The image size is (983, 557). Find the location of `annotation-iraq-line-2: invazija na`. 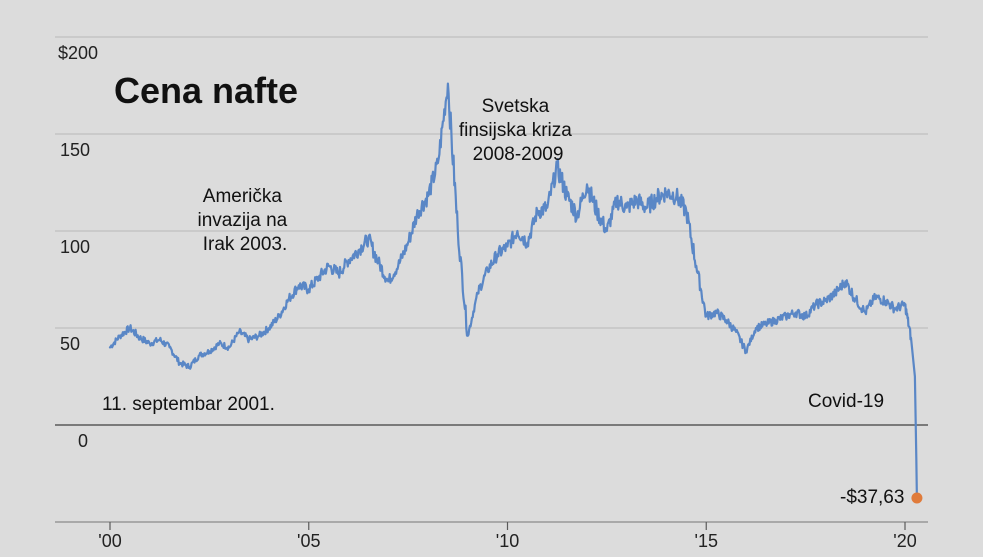

annotation-iraq-line-2: invazija na is located at coordinates (242, 220).